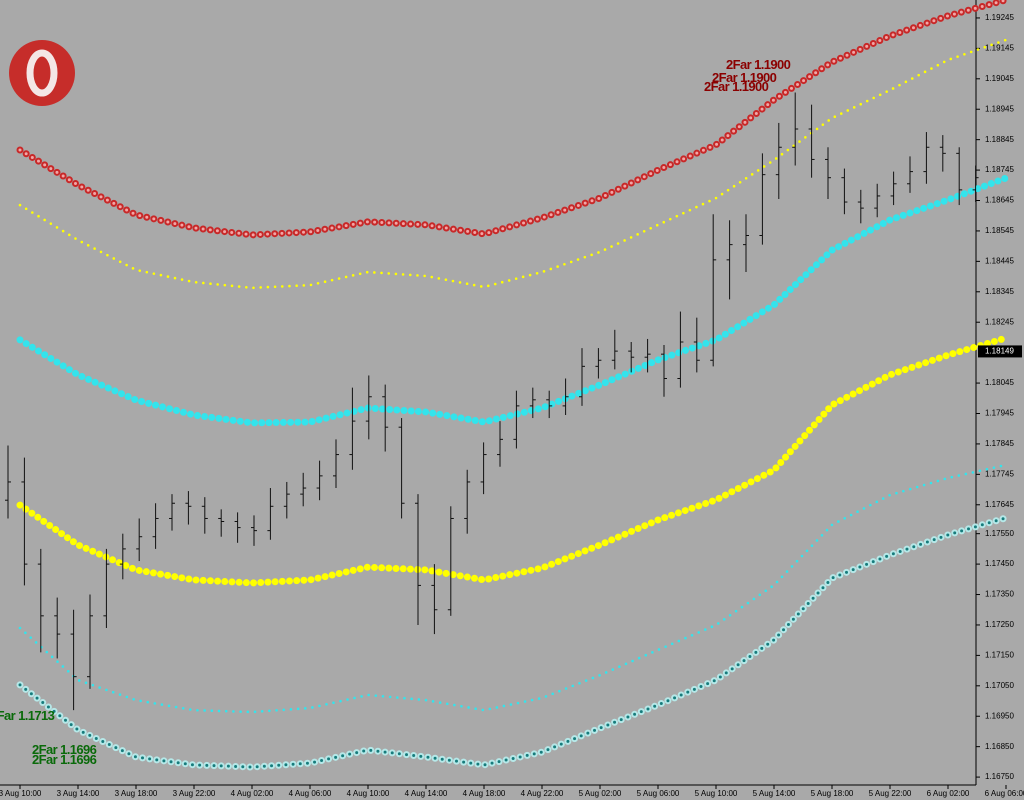 This screenshot has width=1024, height=800. What do you see at coordinates (426, 793) in the screenshot?
I see `x-tick-label: 4 Aug 14:00` at bounding box center [426, 793].